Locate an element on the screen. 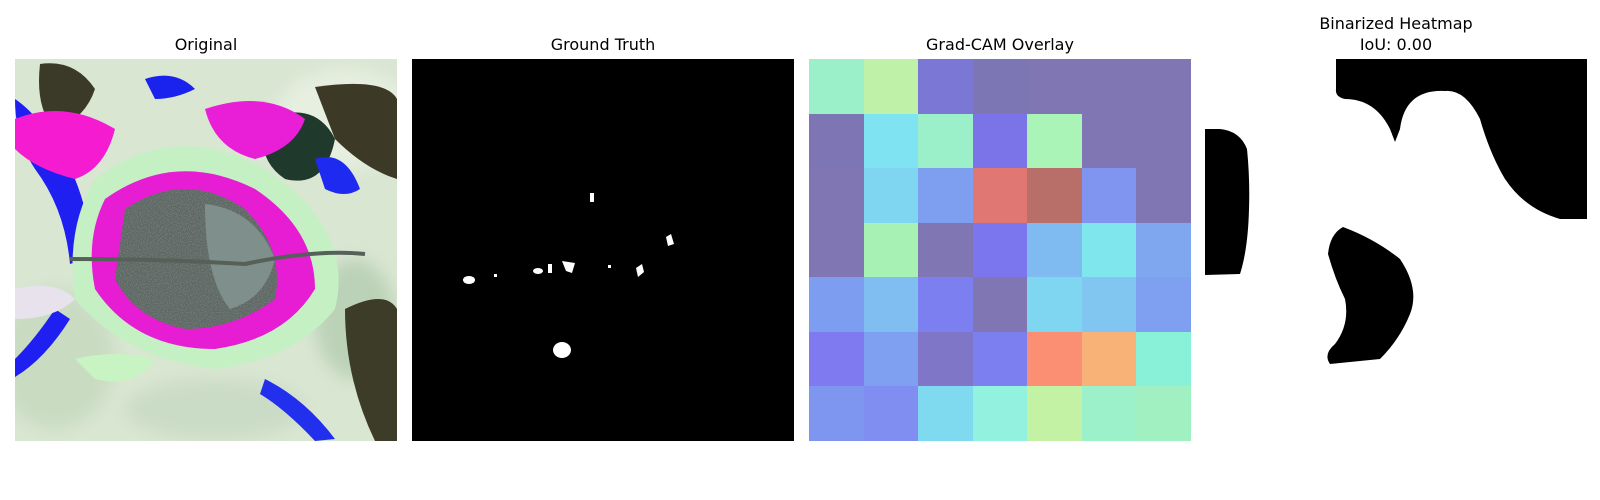 The image size is (1600, 500). binarized-title: Binarized Heatmap IoU: 0.00 is located at coordinates (1396, 34).